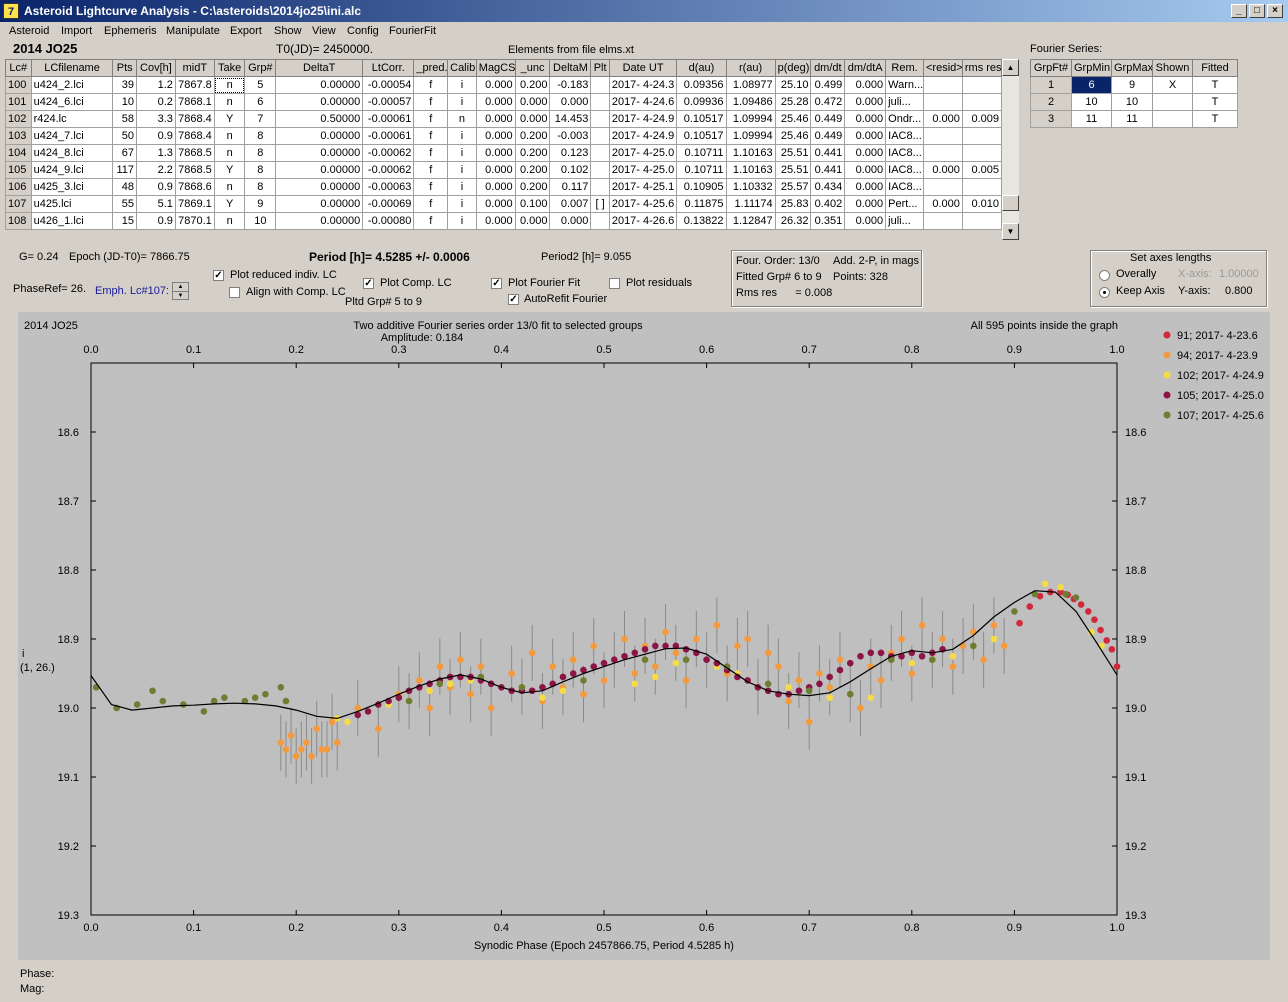 The image size is (1288, 1002). I want to click on menu-import: Import, so click(77, 31).